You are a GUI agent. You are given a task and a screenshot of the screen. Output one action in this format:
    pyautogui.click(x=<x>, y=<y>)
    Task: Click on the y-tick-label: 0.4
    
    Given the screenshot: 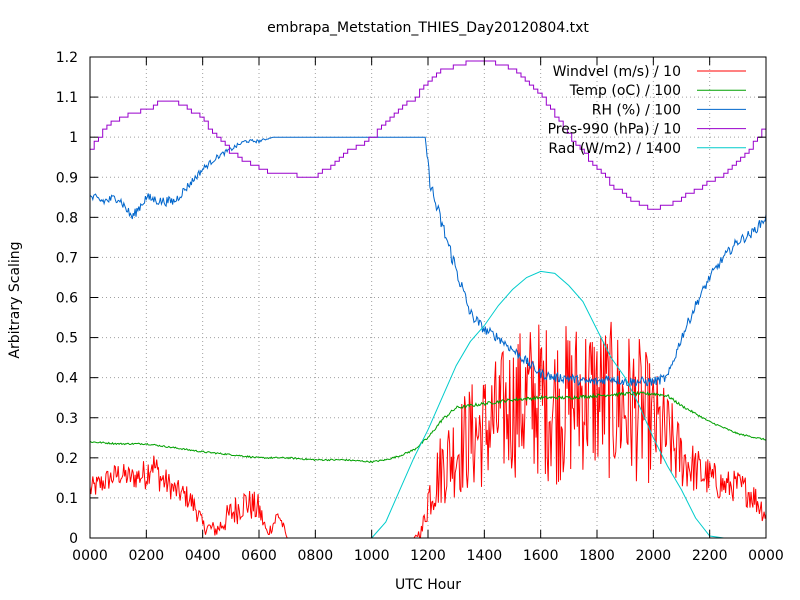 What is the action you would take?
    pyautogui.click(x=67, y=379)
    